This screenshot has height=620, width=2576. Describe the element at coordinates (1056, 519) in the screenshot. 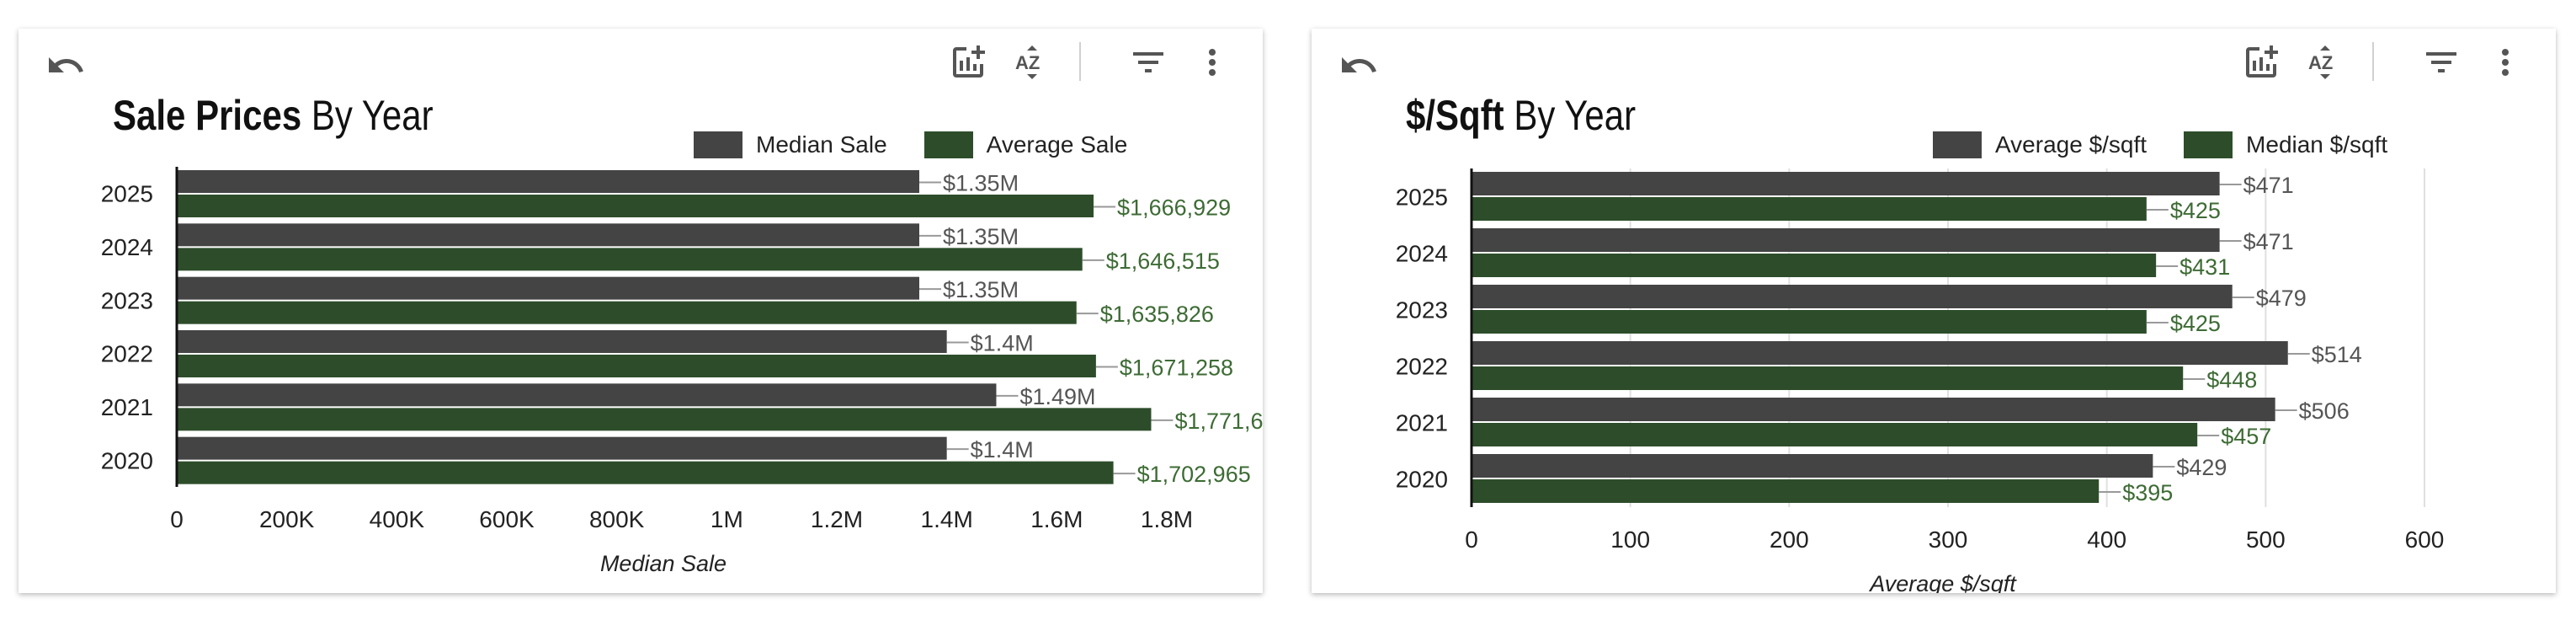

I see `x-tick-label: 1.6M` at that location.